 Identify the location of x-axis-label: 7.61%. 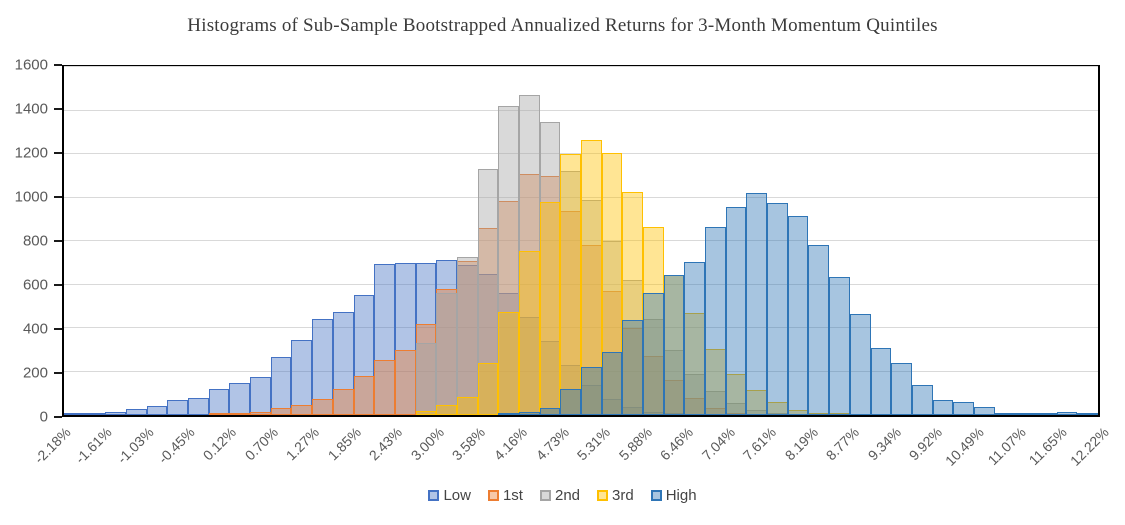
(759, 444).